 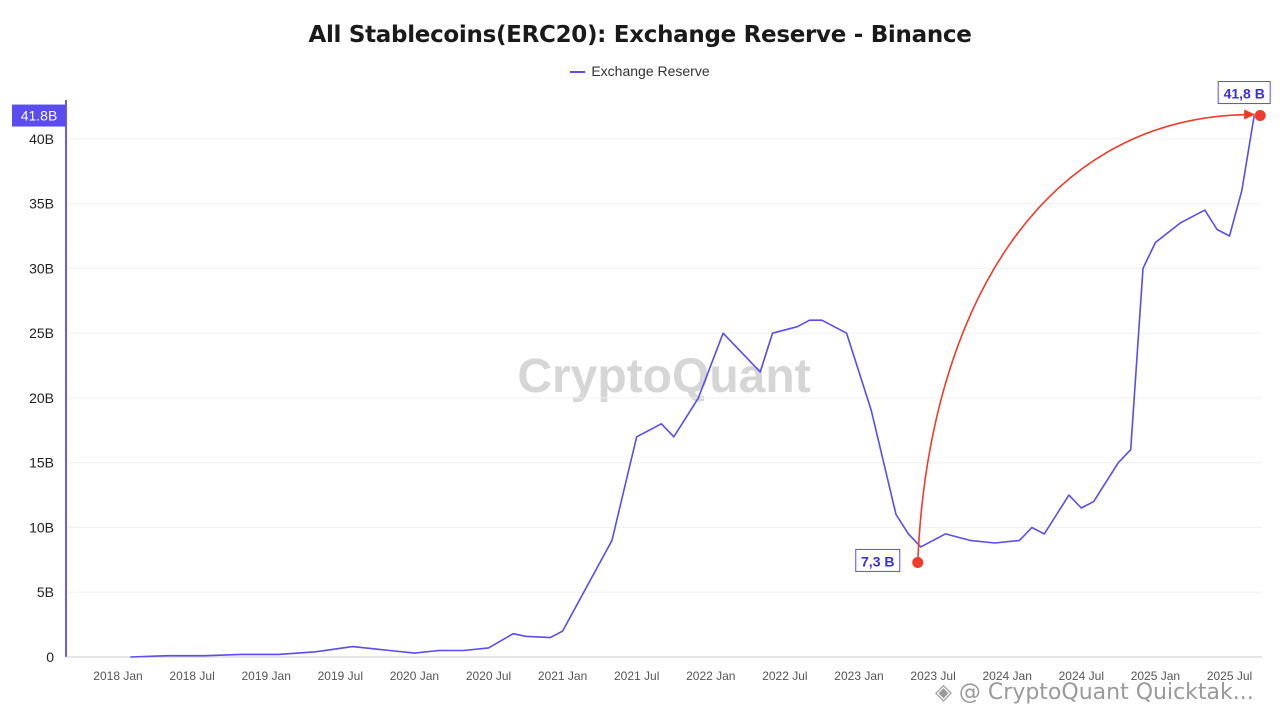 I want to click on low-point-marker, so click(x=918, y=562).